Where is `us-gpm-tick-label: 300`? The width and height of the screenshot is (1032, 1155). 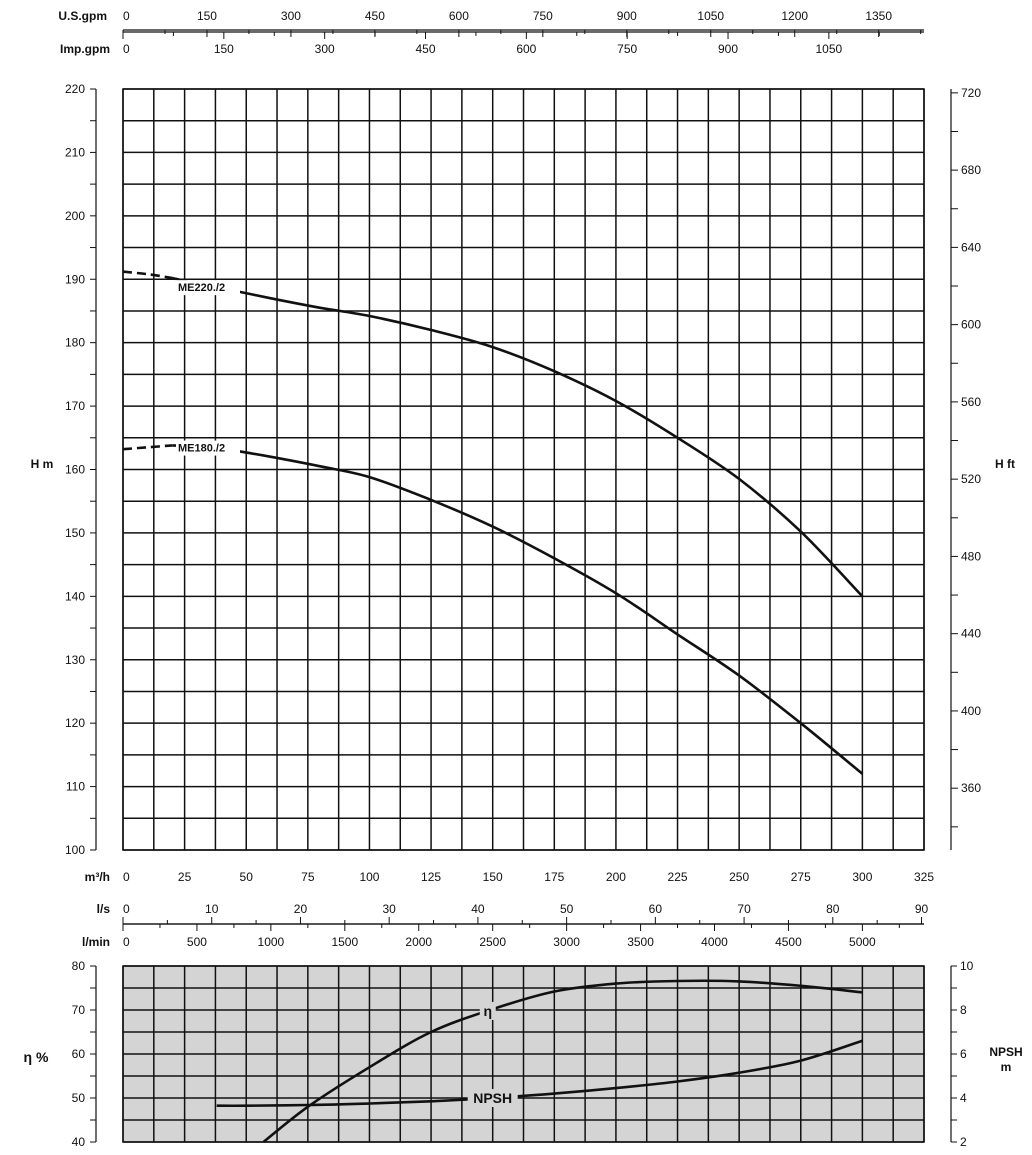 us-gpm-tick-label: 300 is located at coordinates (291, 16).